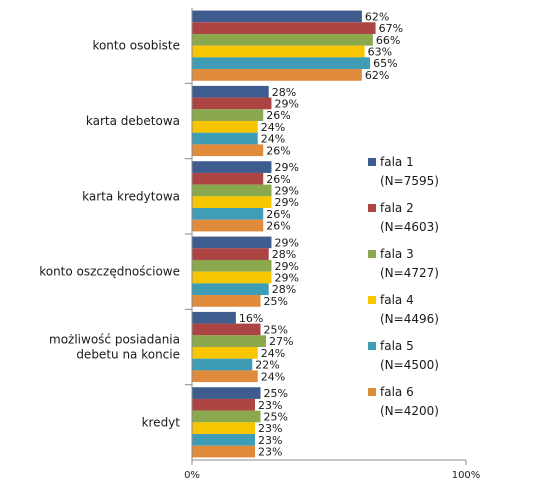 This screenshot has height=495, width=548. I want to click on value-label: 22%, so click(267, 365).